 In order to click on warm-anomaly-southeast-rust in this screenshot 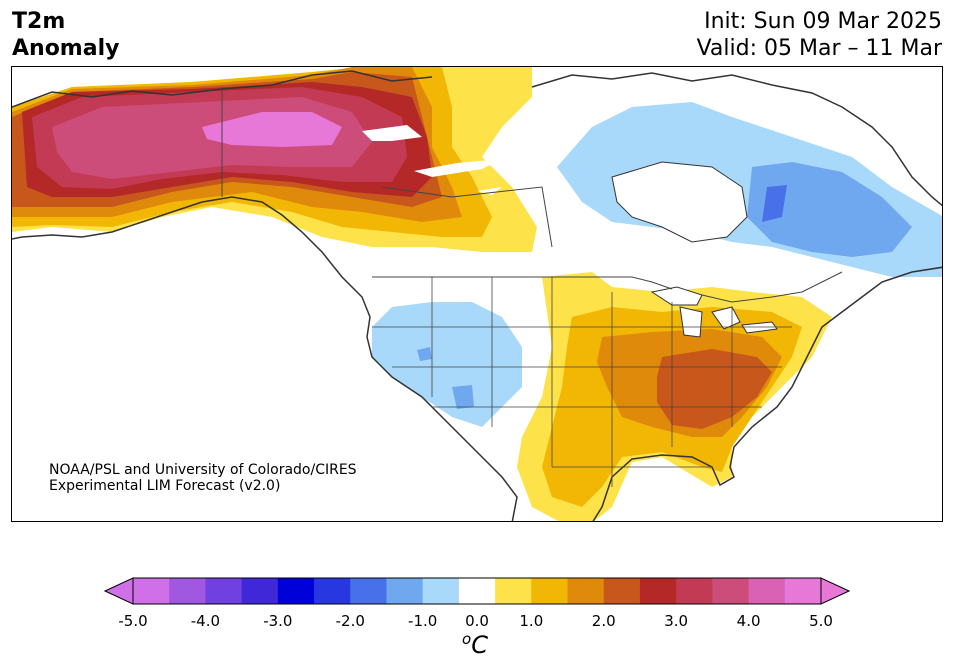, I will do `click(714, 389)`.